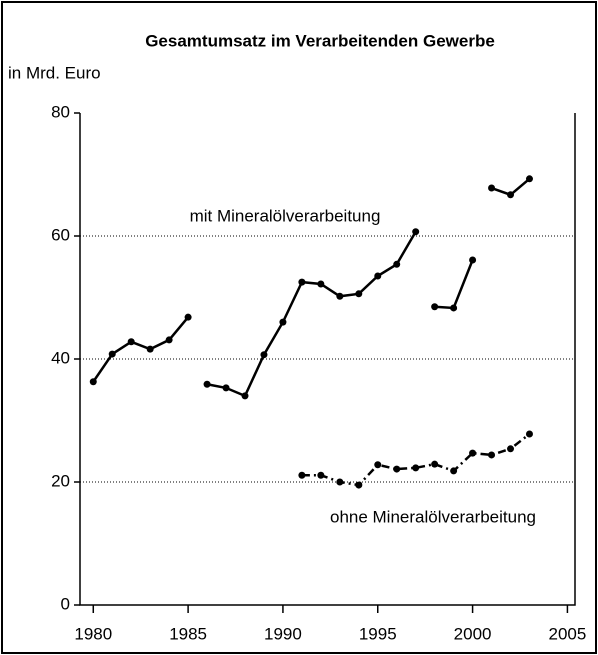  What do you see at coordinates (60, 111) in the screenshot?
I see `y-tick-label: 80` at bounding box center [60, 111].